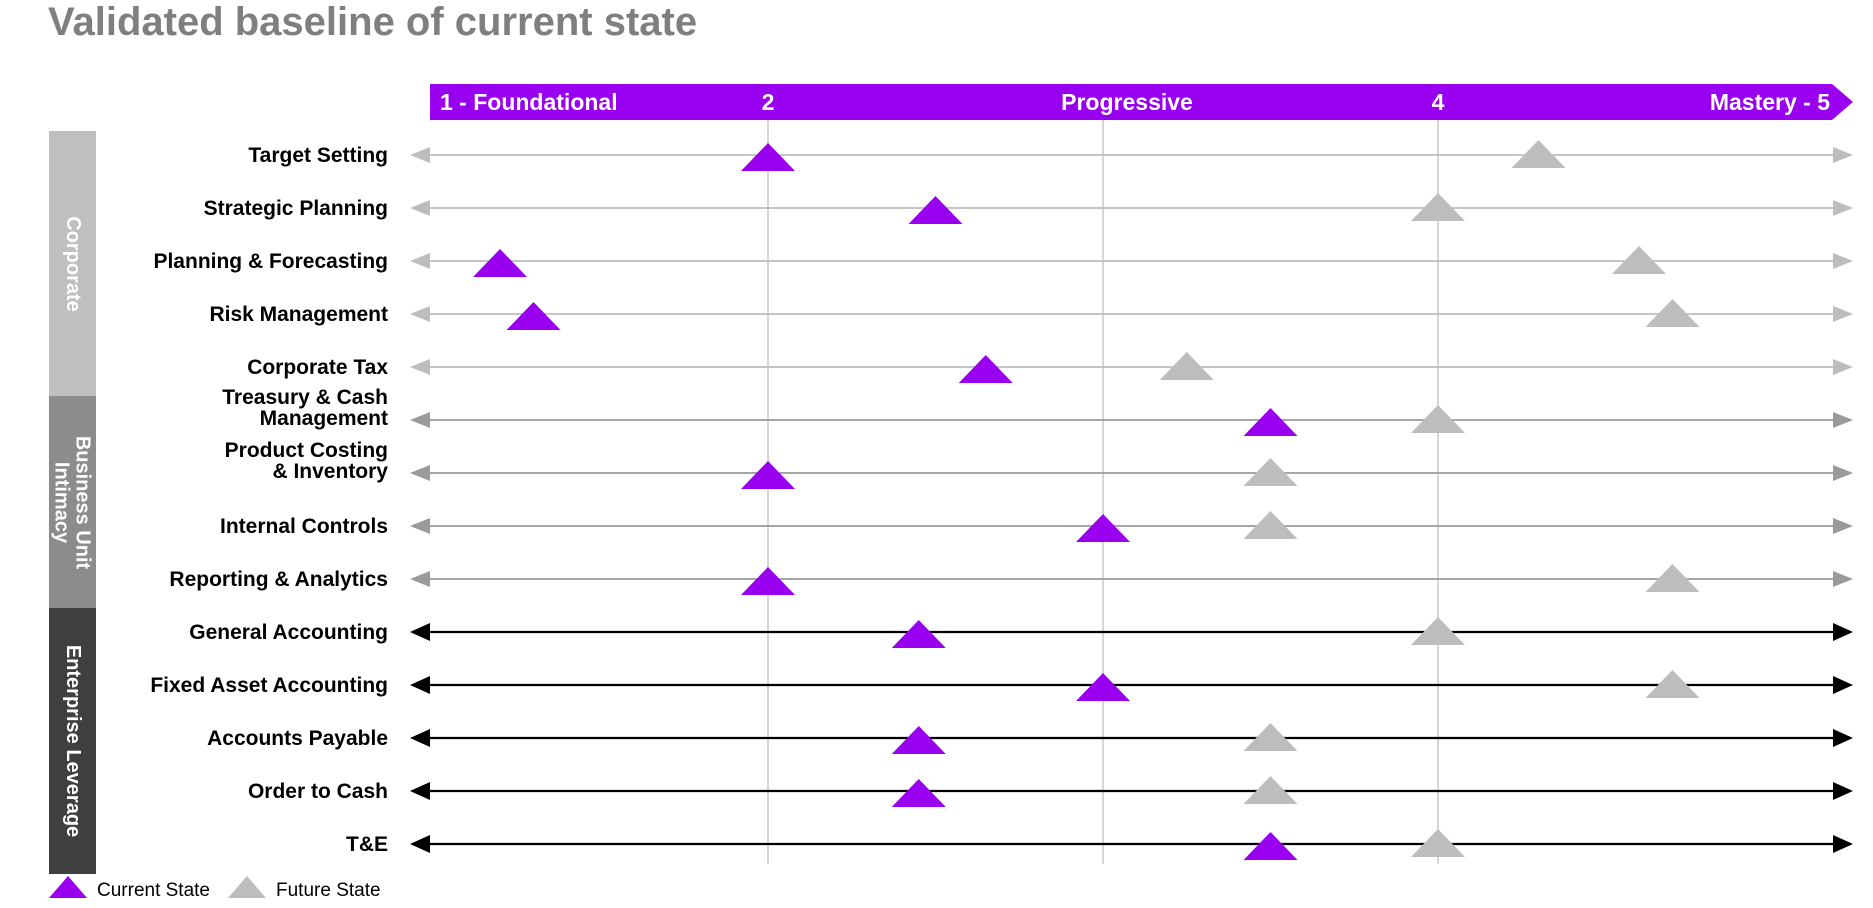 The width and height of the screenshot is (1873, 908). What do you see at coordinates (1770, 102) in the screenshot?
I see `scale-tick-label: Mastery - 5` at bounding box center [1770, 102].